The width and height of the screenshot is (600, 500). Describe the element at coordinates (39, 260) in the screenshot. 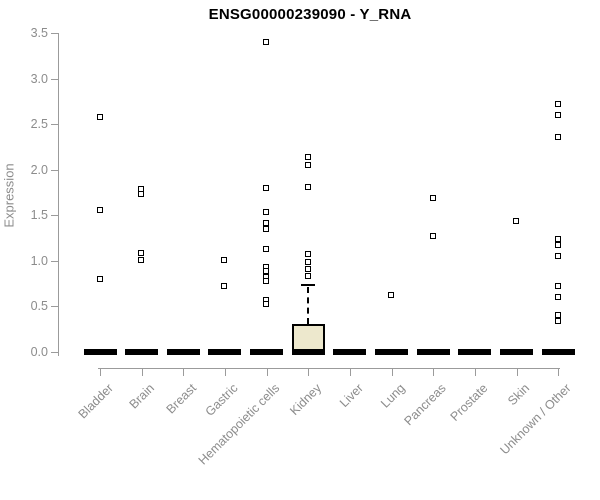

I see `y-tick-label: 1.0` at that location.